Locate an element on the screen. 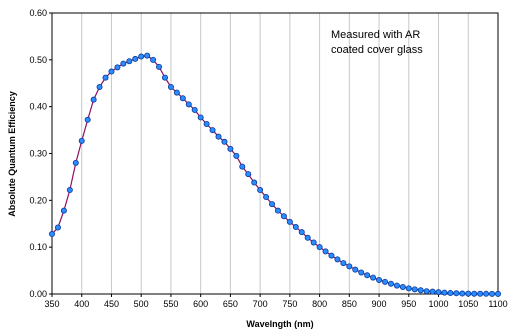 The height and width of the screenshot is (331, 508). x-tick-label: 650 is located at coordinates (230, 304).